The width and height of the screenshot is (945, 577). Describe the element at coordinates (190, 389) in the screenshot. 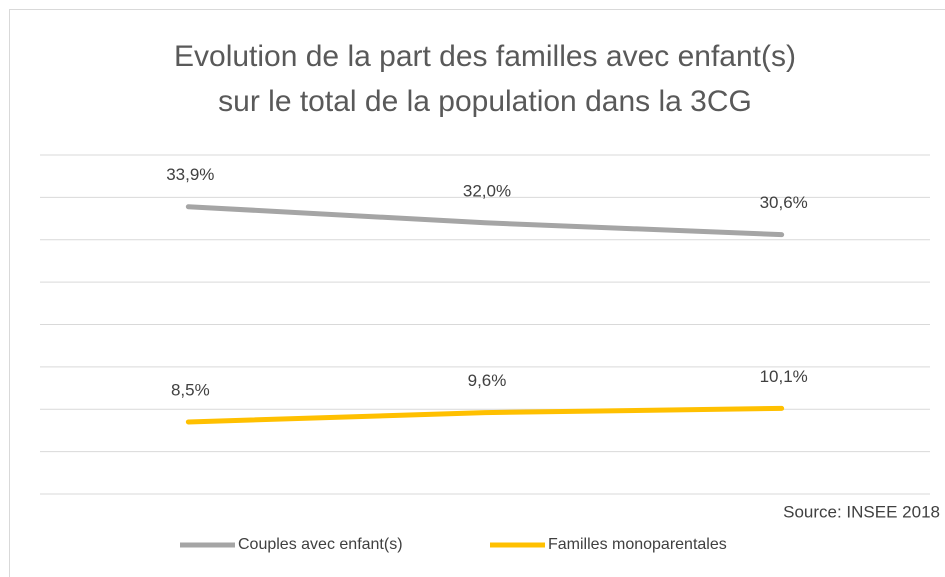

I see `data-label: 8,5%` at that location.